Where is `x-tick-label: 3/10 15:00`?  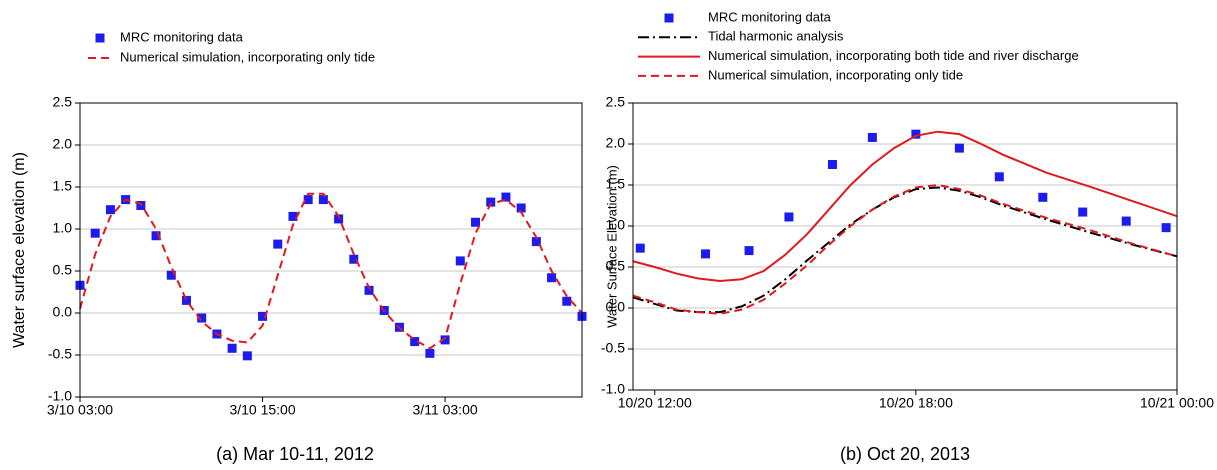
x-tick-label: 3/10 15:00 is located at coordinates (262, 410).